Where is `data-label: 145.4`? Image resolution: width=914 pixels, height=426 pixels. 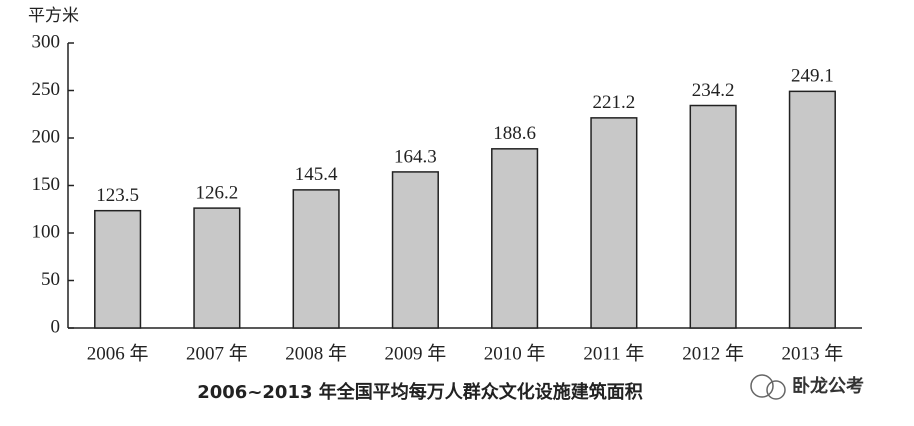
data-label: 145.4 is located at coordinates (316, 174).